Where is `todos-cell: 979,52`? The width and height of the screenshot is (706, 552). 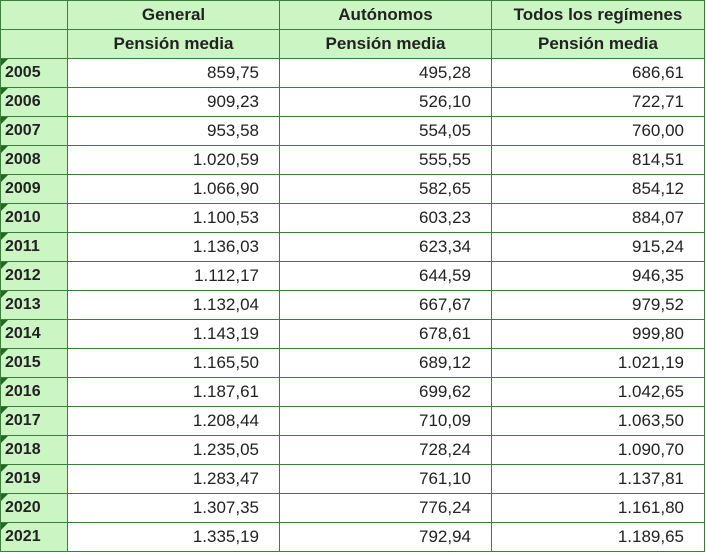 todos-cell: 979,52 is located at coordinates (598, 305).